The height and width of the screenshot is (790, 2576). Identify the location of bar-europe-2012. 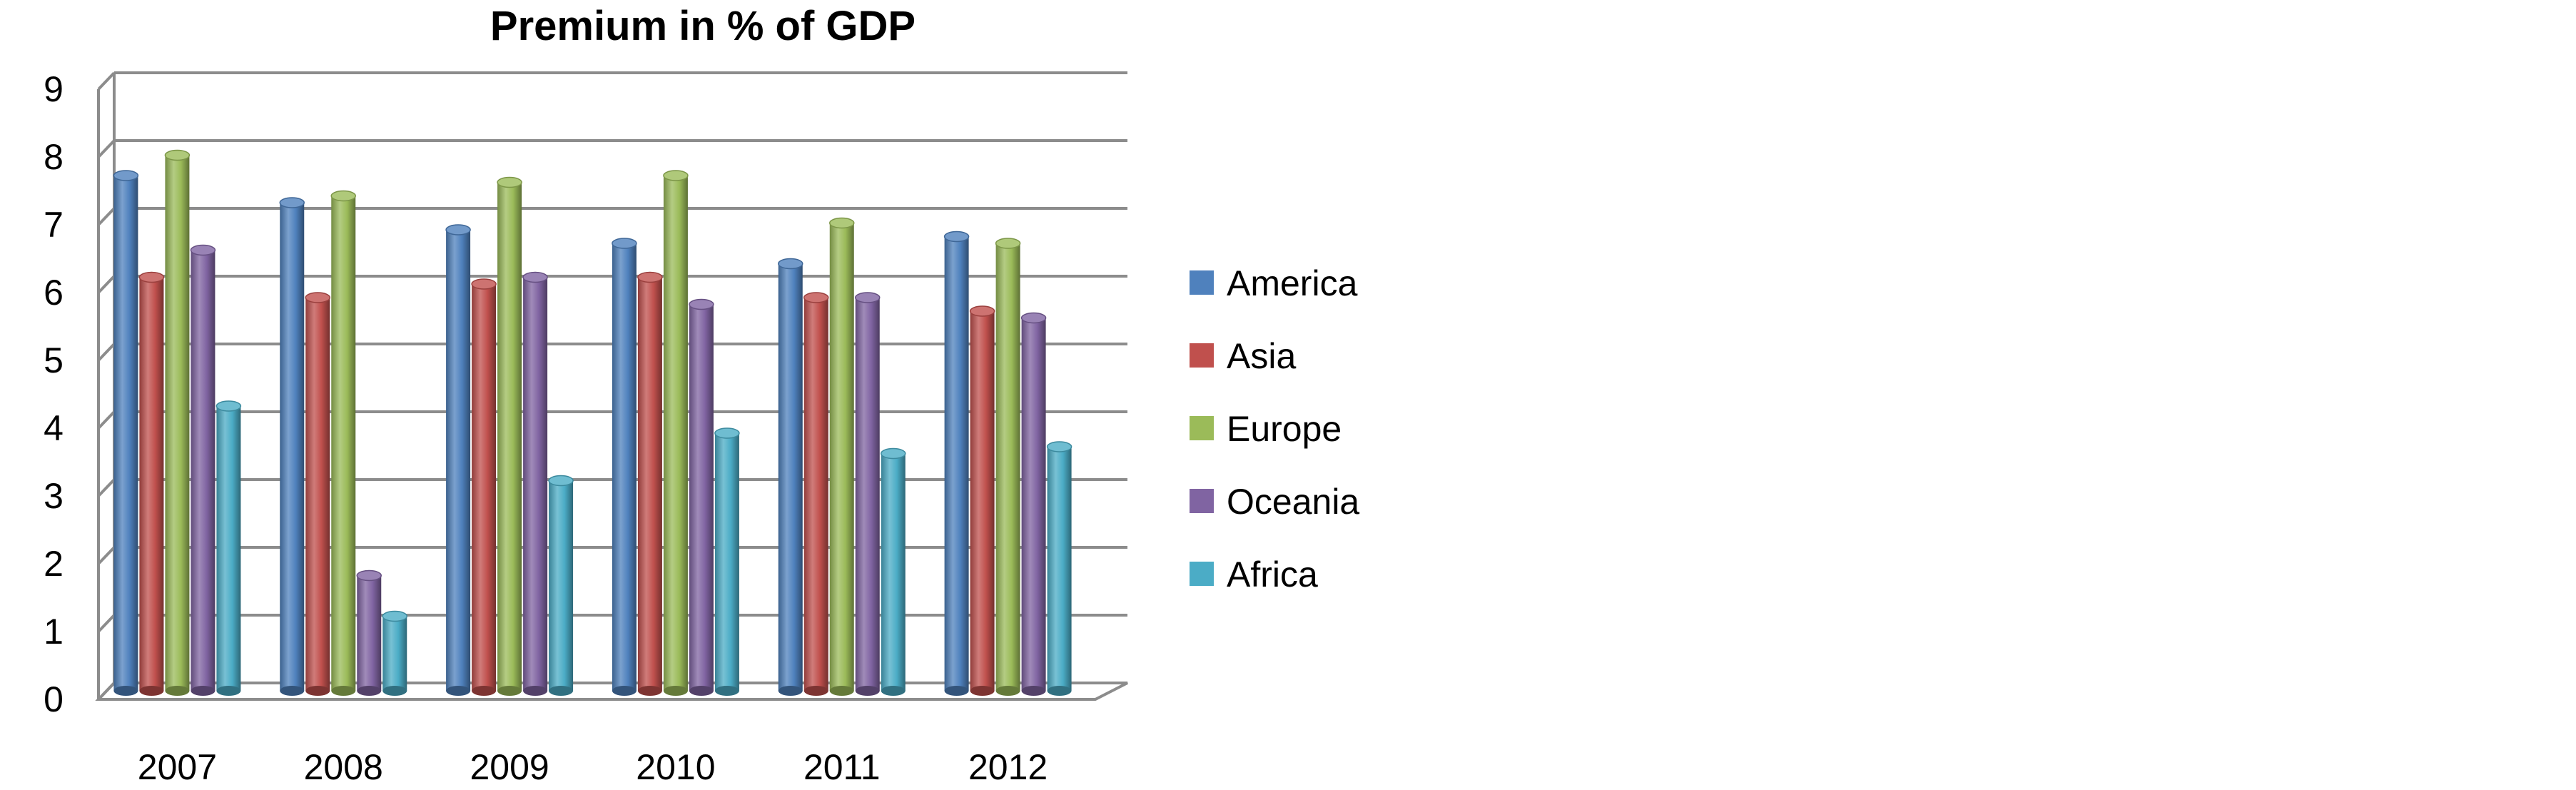
(1008, 467).